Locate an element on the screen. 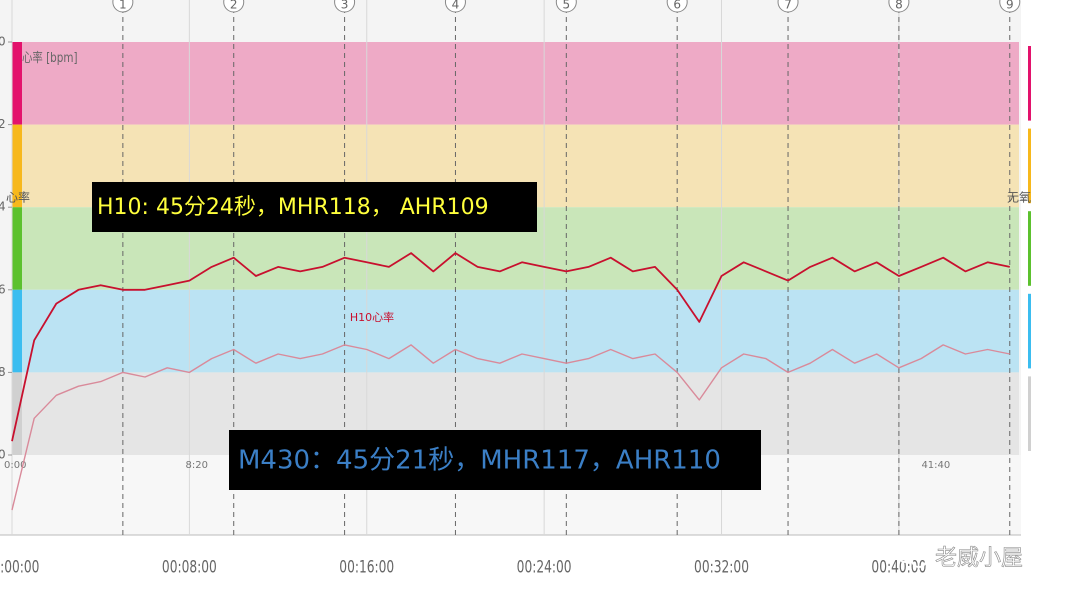 This screenshot has height=608, width=1080. x-tick-label: 00:16:00 is located at coordinates (366, 568).